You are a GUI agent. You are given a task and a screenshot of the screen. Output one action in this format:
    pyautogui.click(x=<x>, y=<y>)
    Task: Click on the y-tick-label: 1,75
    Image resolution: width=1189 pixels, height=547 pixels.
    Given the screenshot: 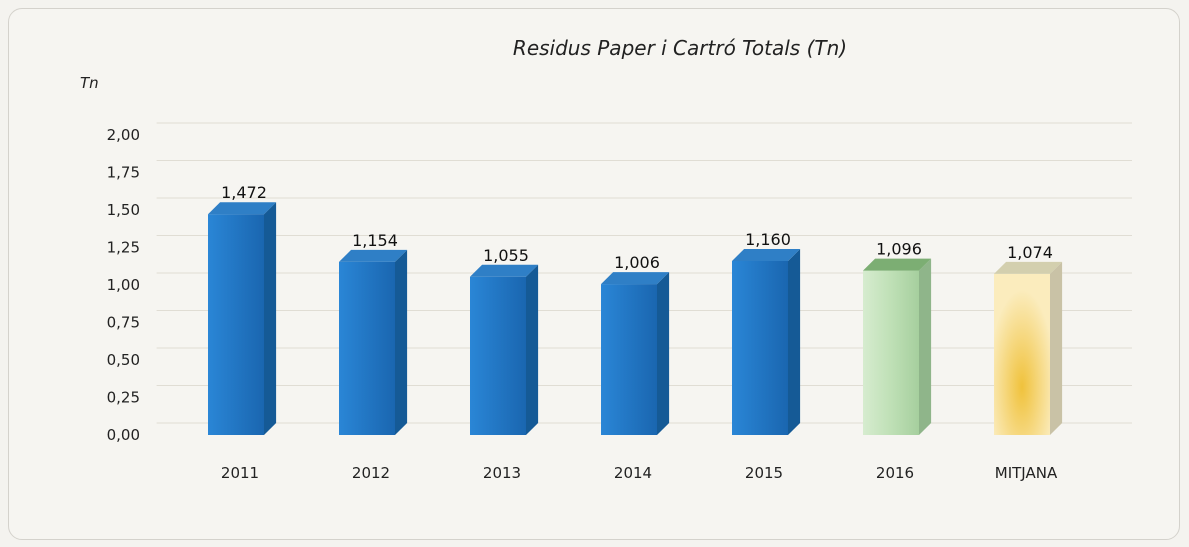 What is the action you would take?
    pyautogui.click(x=123, y=173)
    